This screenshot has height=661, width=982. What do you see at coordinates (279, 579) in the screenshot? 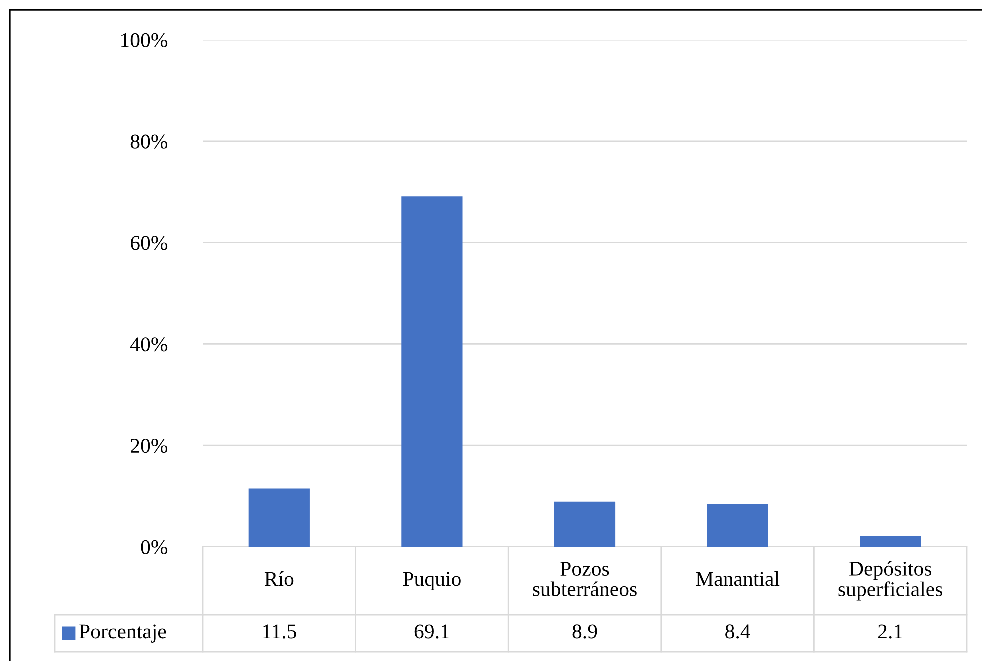
I see `x-tick-label: Río` at bounding box center [279, 579].